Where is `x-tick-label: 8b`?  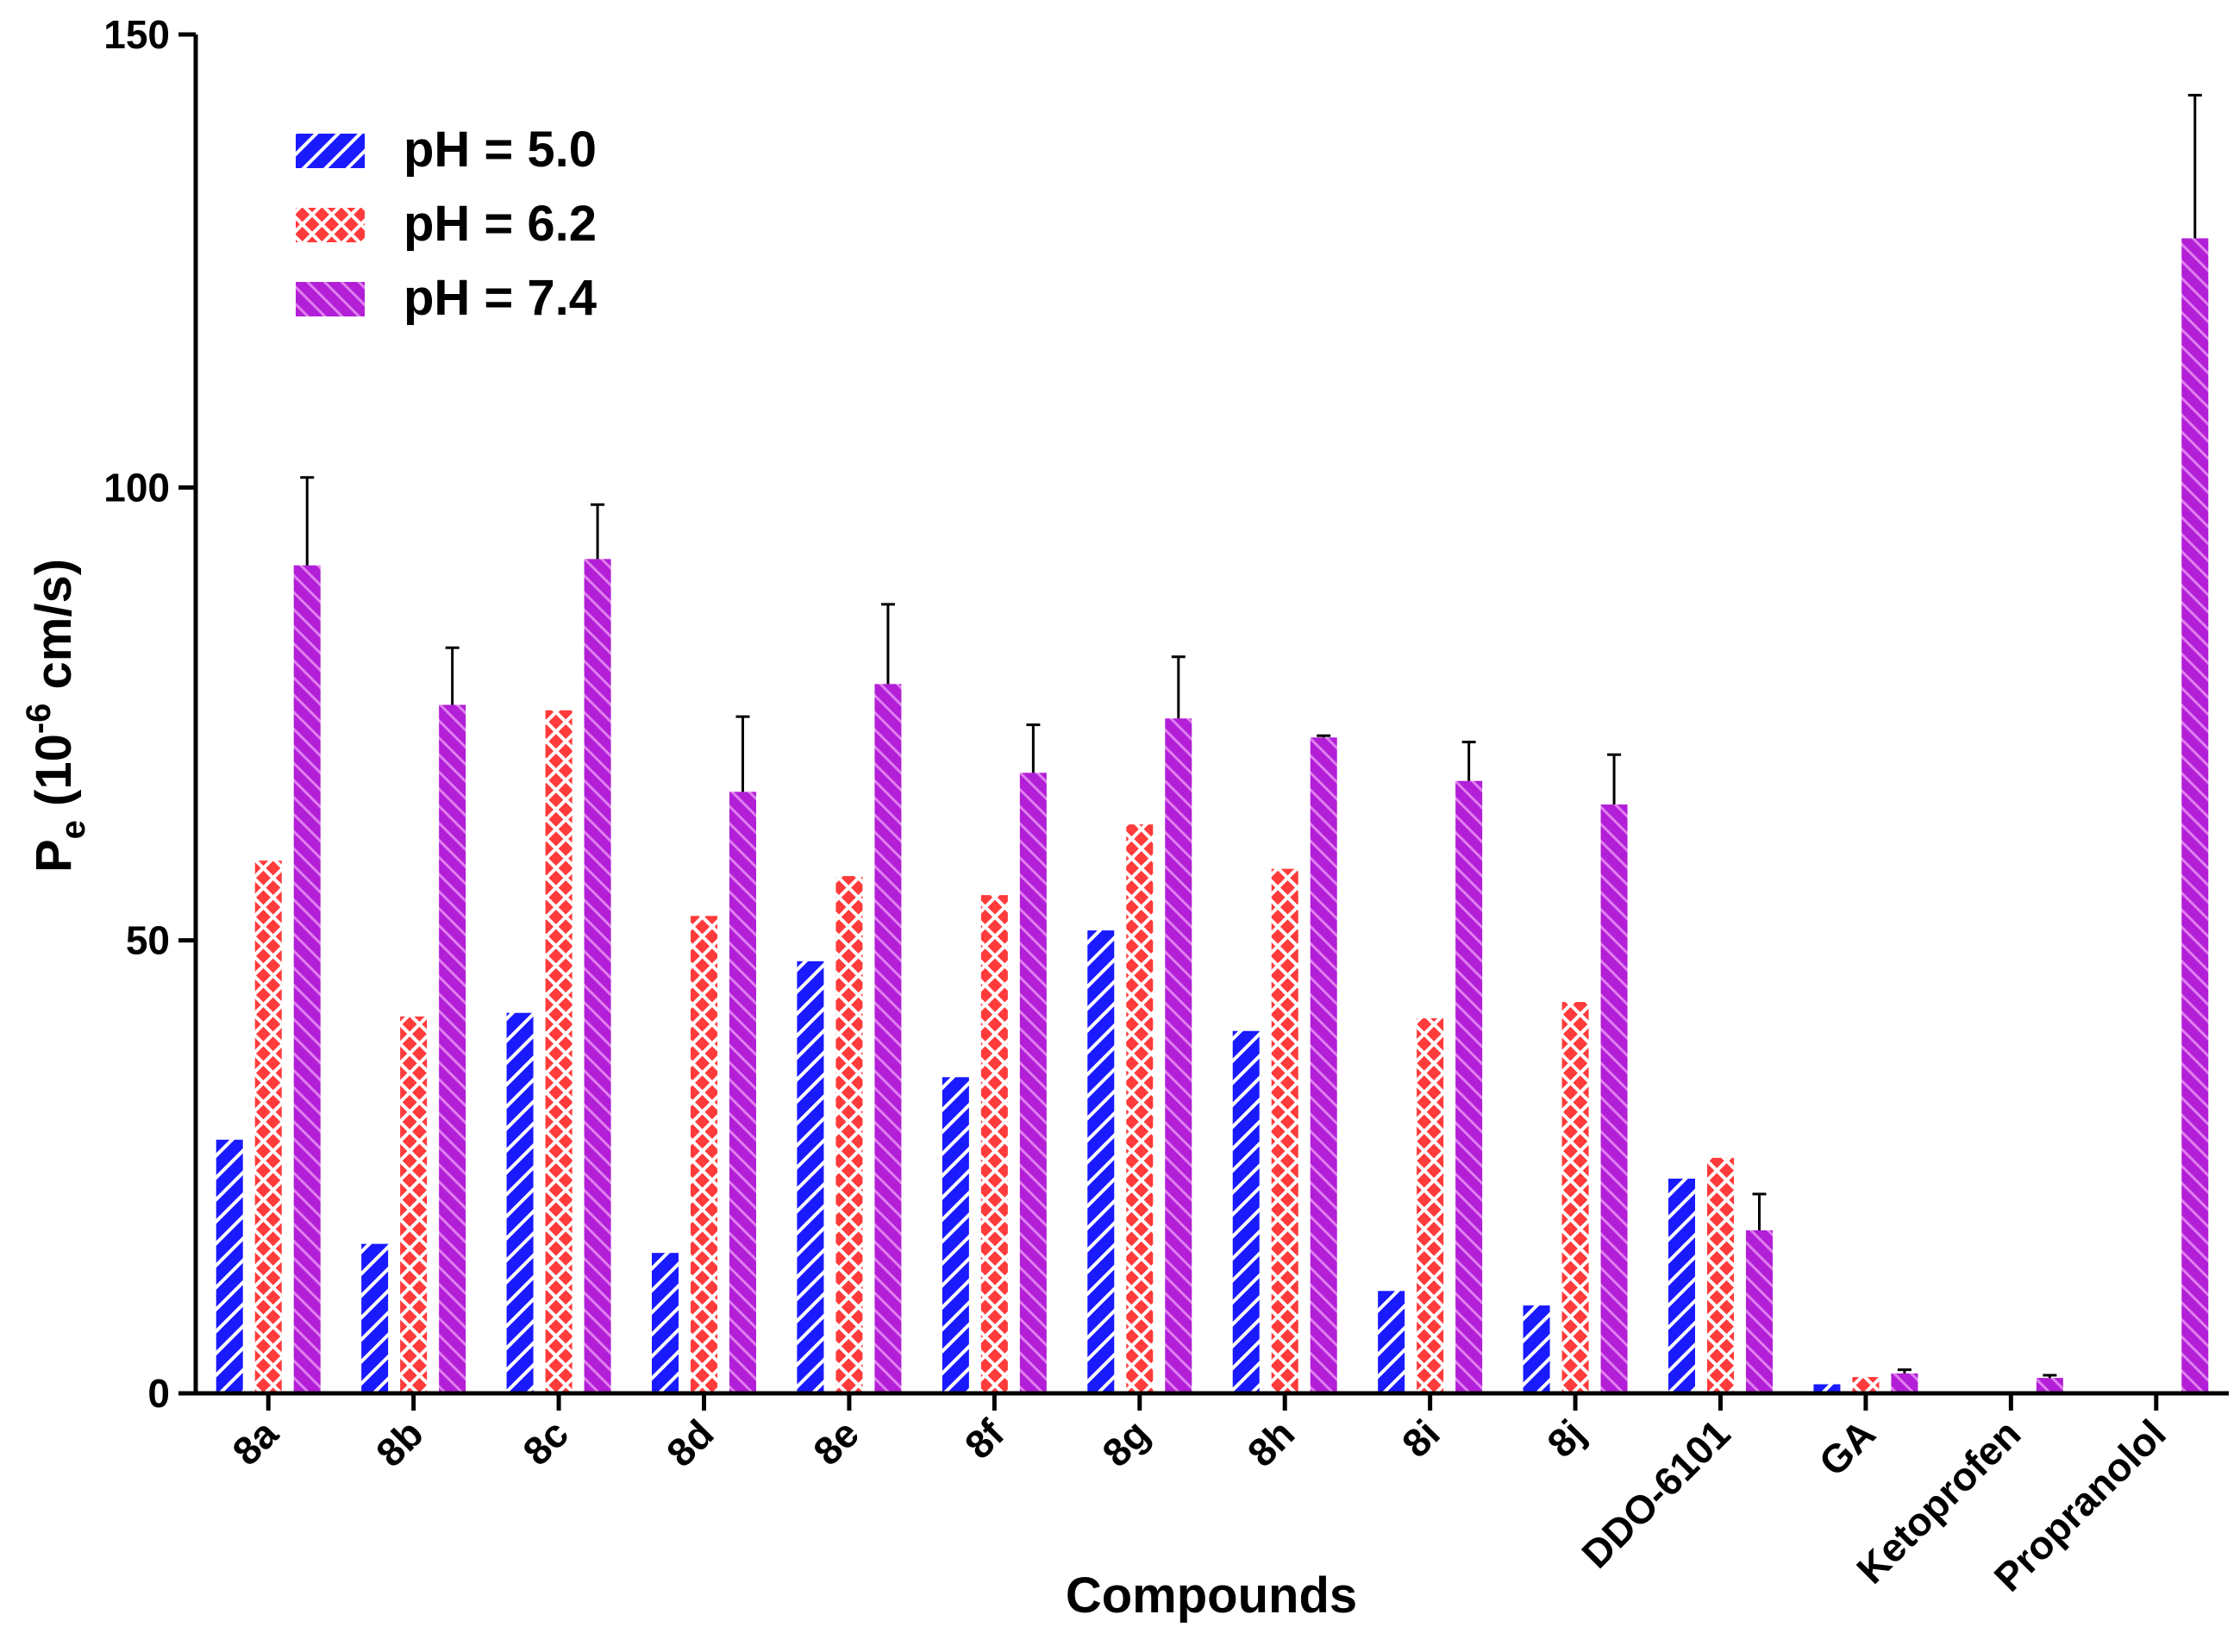 x-tick-label: 8b is located at coordinates (399, 1443).